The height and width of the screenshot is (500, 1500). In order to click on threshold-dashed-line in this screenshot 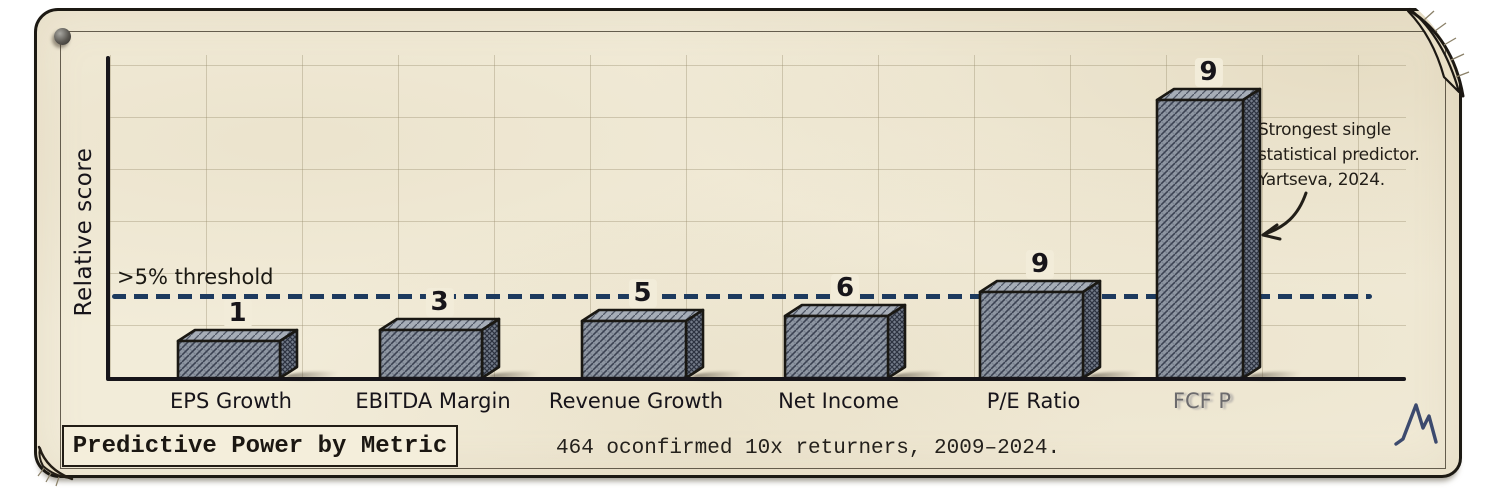, I will do `click(742, 296)`.